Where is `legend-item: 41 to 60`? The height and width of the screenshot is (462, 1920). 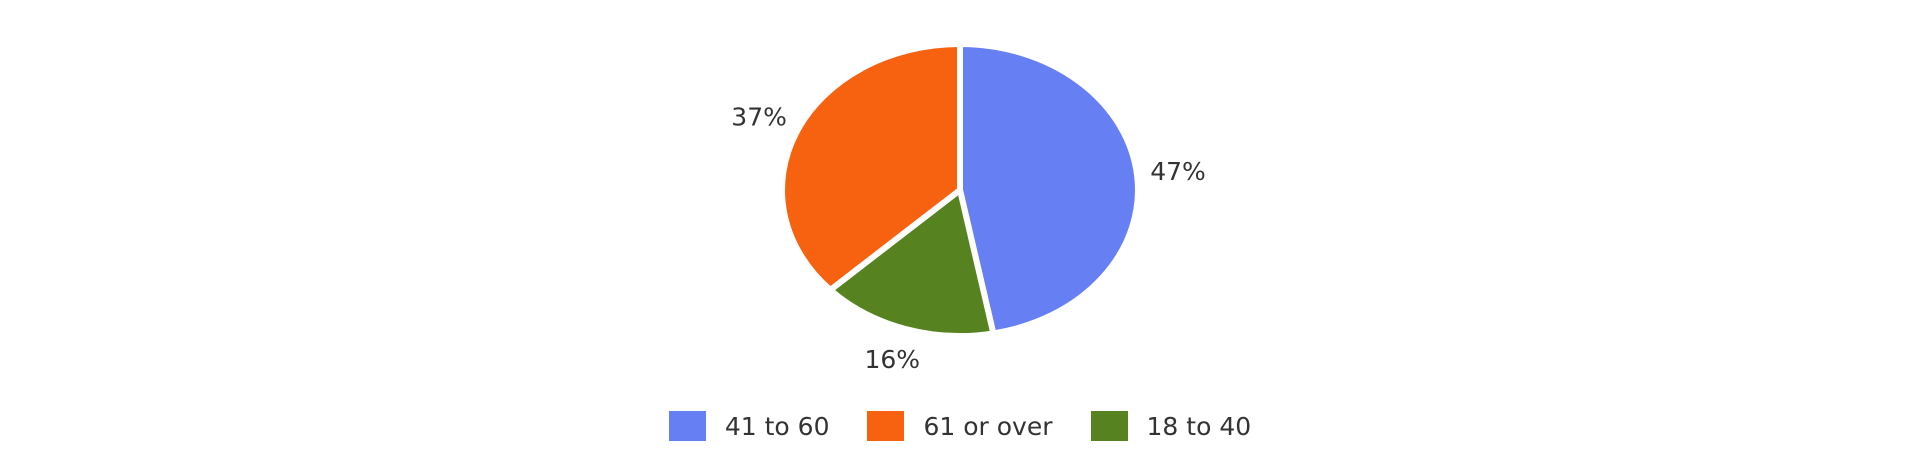 legend-item: 41 to 60 is located at coordinates (749, 426).